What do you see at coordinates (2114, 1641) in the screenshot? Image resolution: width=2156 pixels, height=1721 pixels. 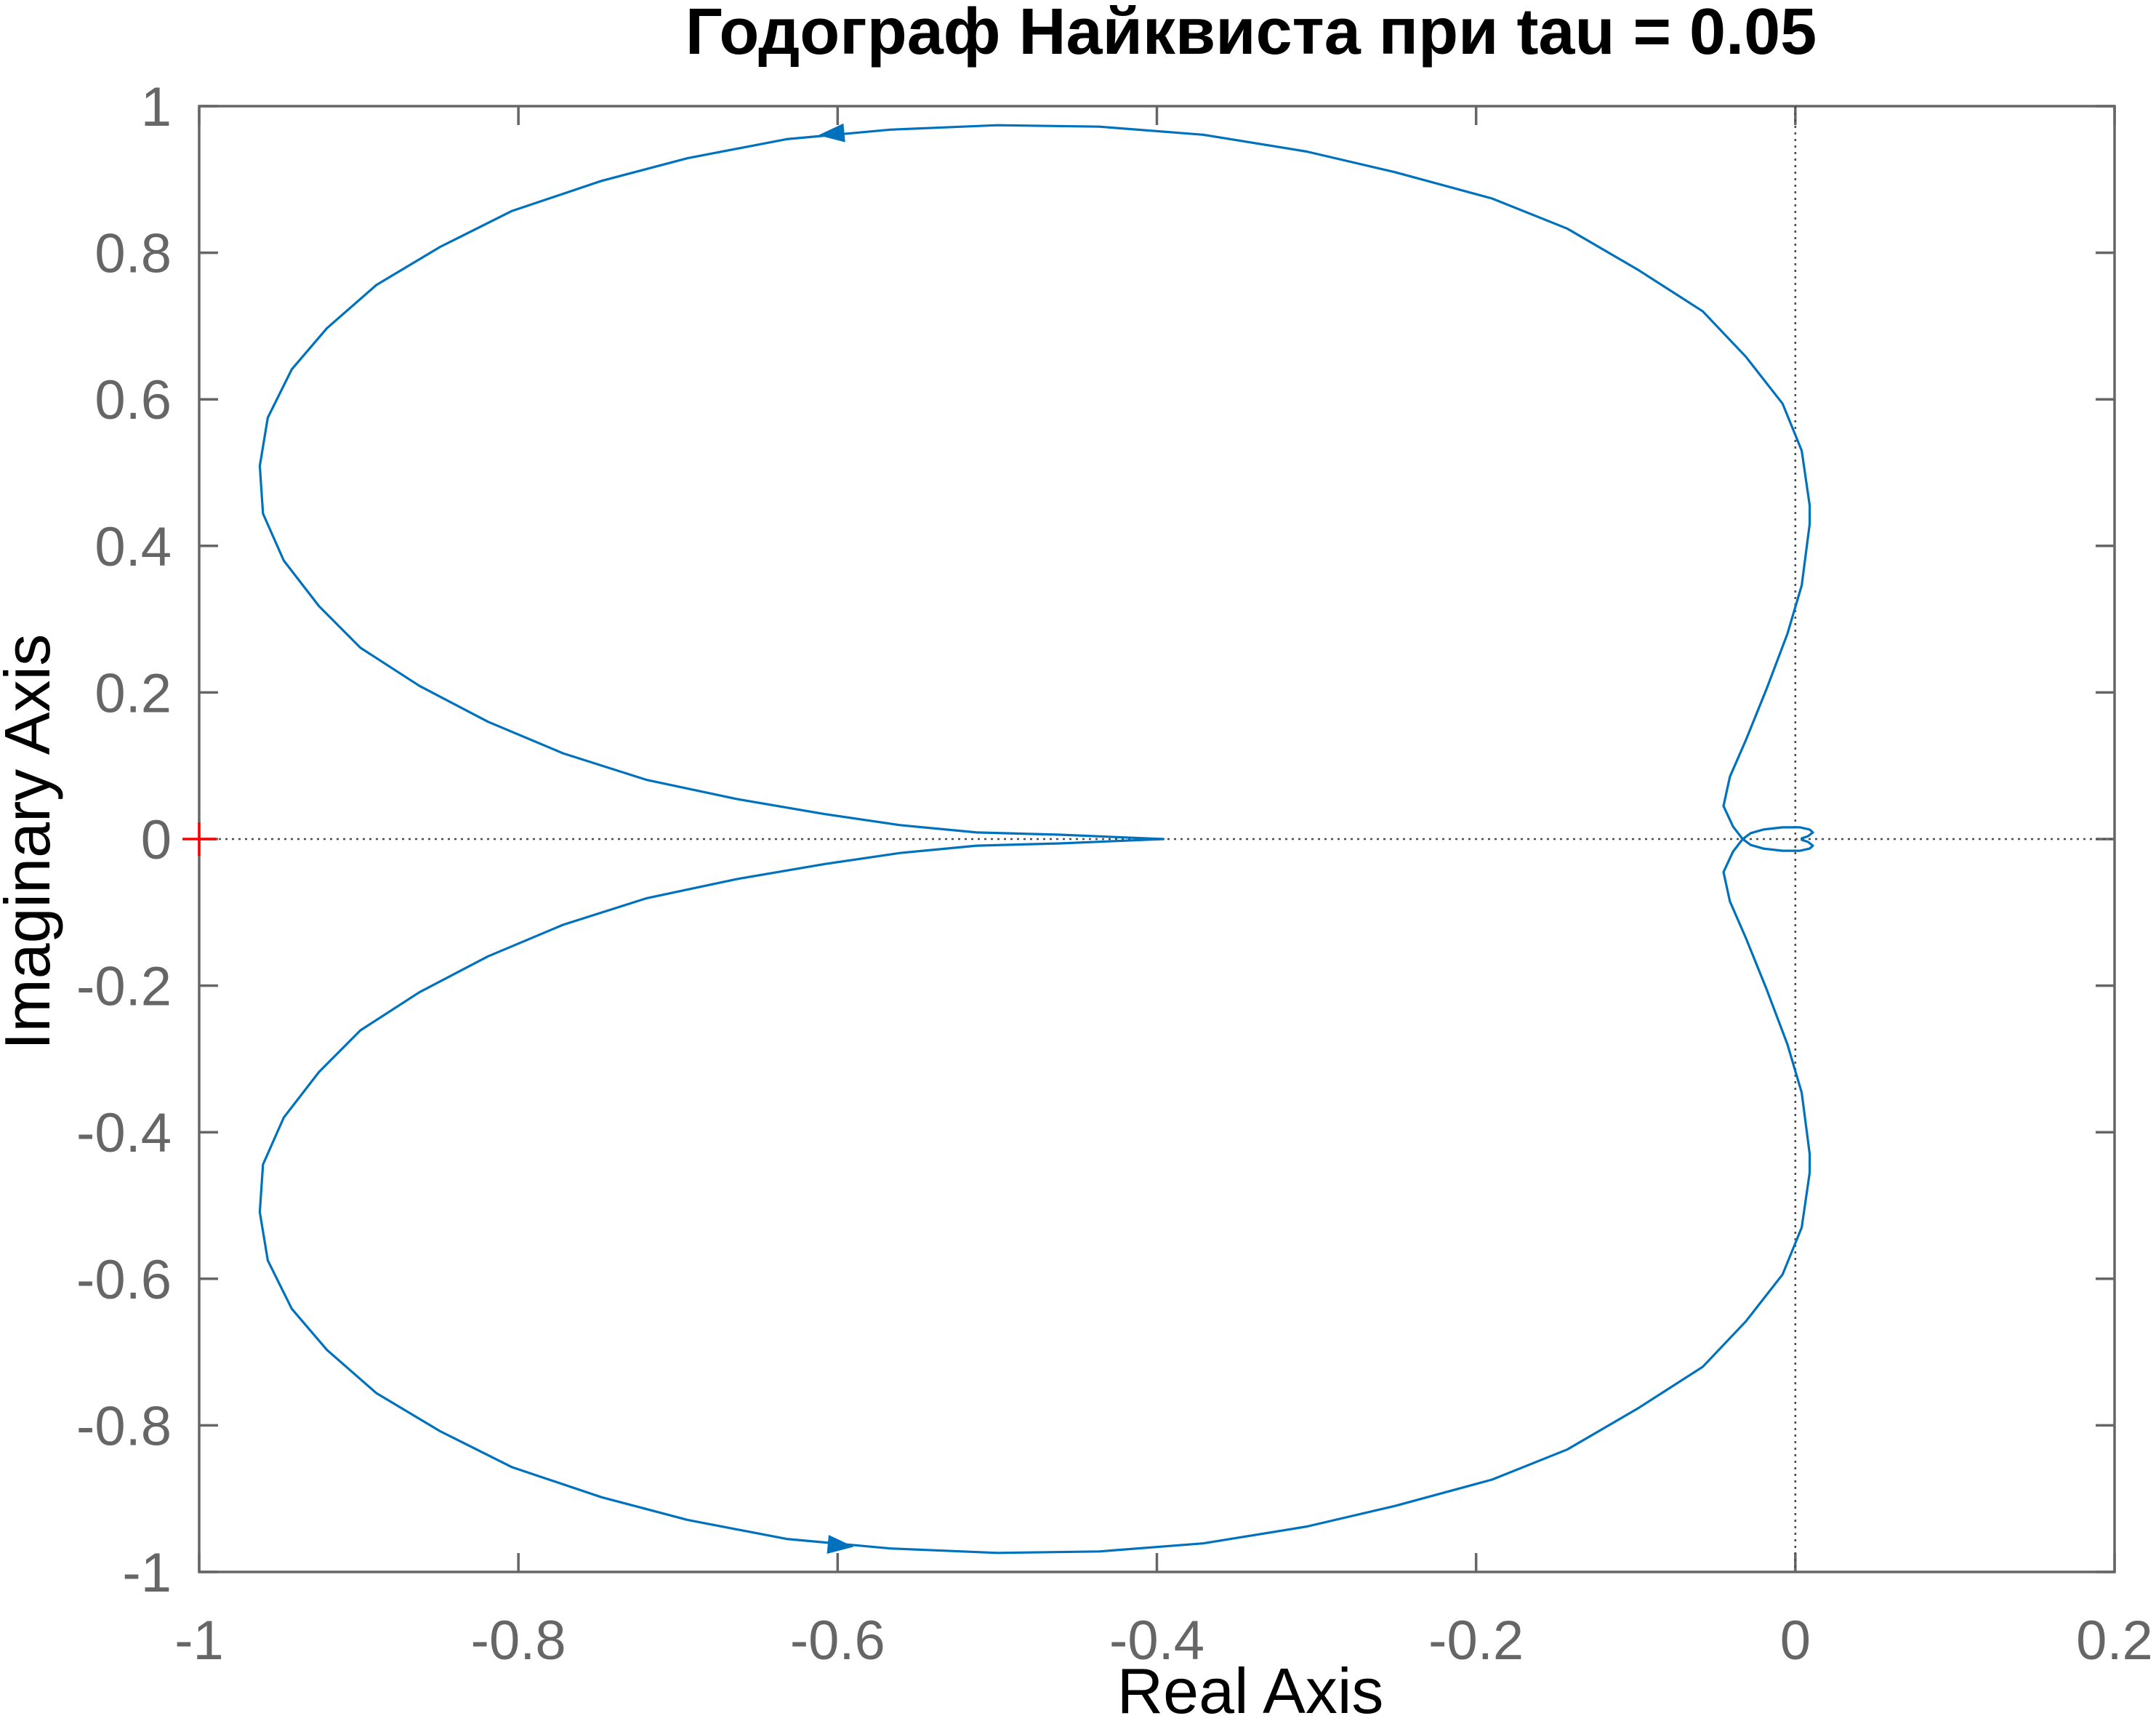 I see `x-tick-label: 0.2` at bounding box center [2114, 1641].